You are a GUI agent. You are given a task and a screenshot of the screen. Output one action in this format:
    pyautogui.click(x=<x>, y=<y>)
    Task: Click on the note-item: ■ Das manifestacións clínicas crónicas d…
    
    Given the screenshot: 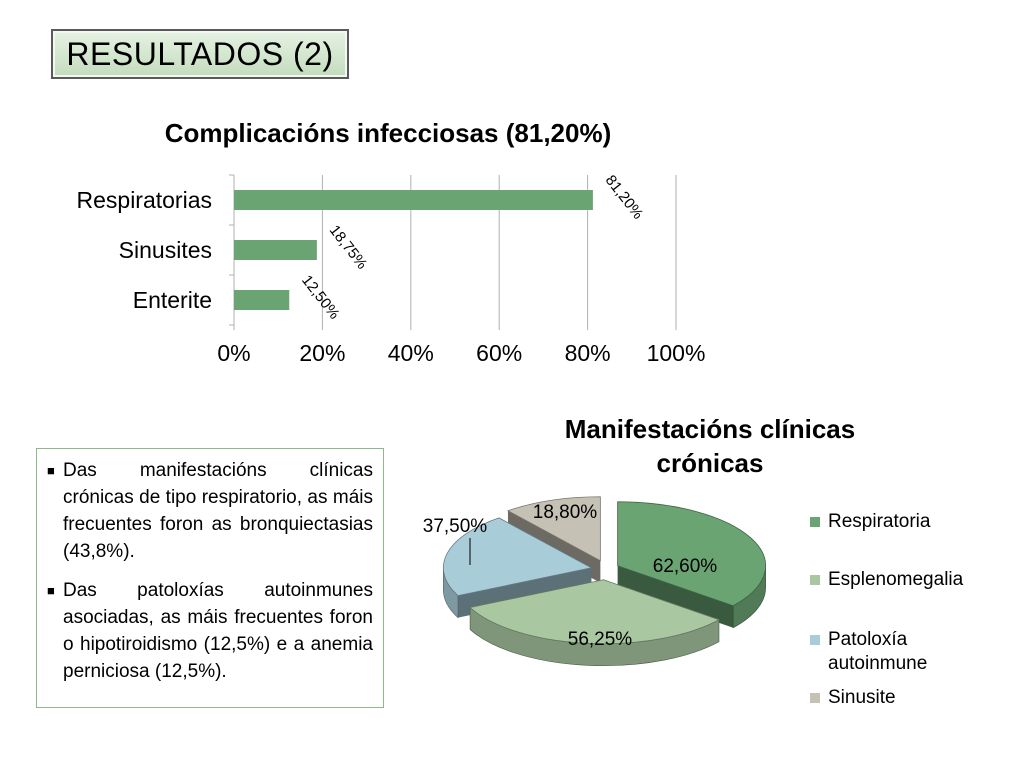 What is the action you would take?
    pyautogui.click(x=210, y=511)
    